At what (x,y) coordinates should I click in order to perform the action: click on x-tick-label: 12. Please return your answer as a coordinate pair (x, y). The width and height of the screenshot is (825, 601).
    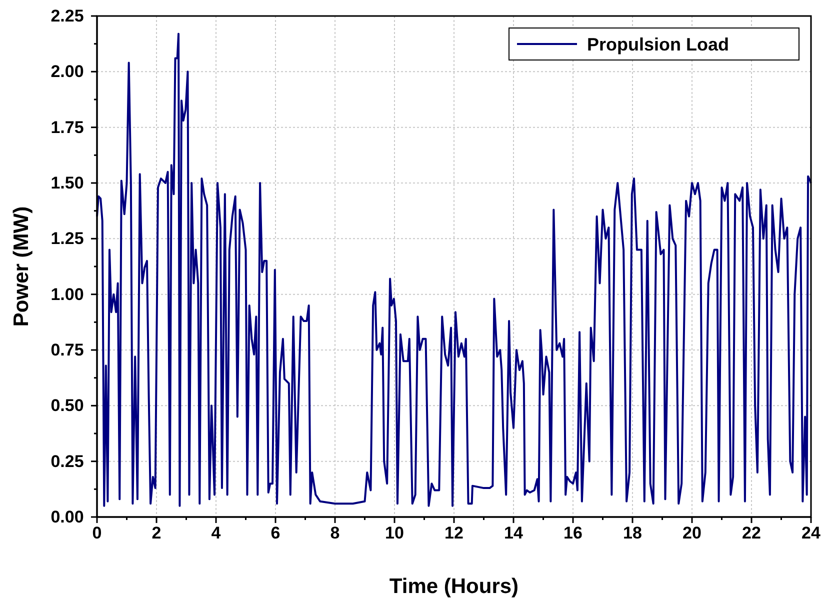
    Looking at the image, I should click on (454, 533).